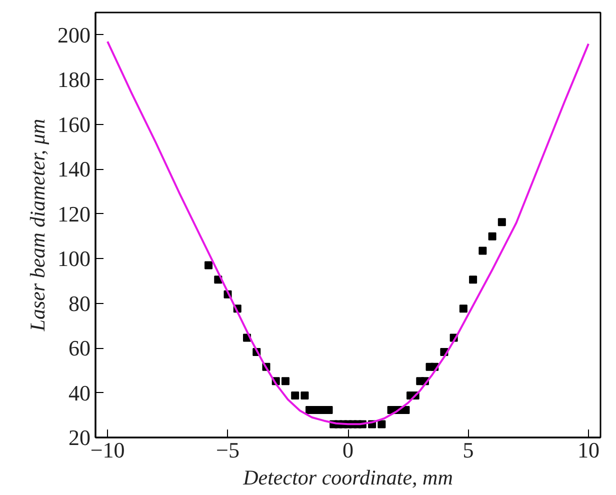 This screenshot has height=495, width=616. What do you see at coordinates (38, 225) in the screenshot?
I see `y-axis-title: Laser beam diameter, μm` at bounding box center [38, 225].